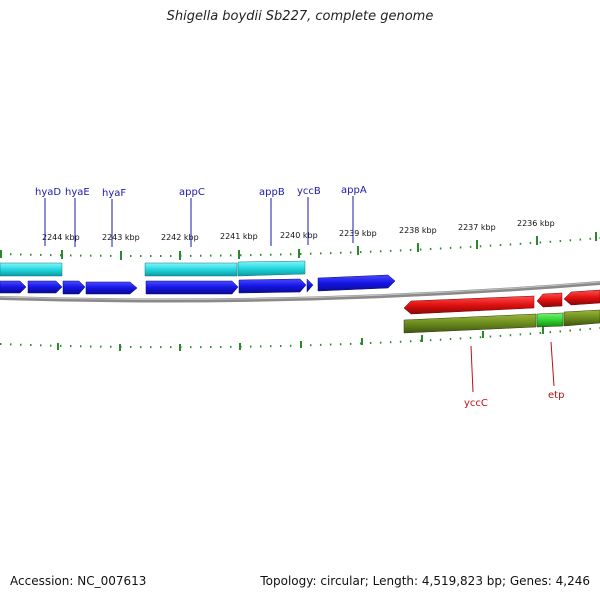  I want to click on gene-arrow-etp, so click(549, 300).